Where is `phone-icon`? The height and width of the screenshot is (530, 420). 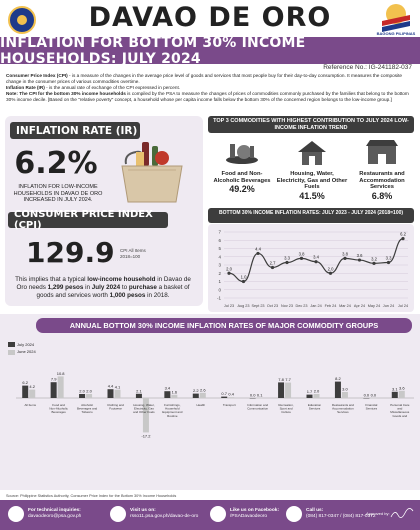
phone-icon is located at coordinates (294, 514).